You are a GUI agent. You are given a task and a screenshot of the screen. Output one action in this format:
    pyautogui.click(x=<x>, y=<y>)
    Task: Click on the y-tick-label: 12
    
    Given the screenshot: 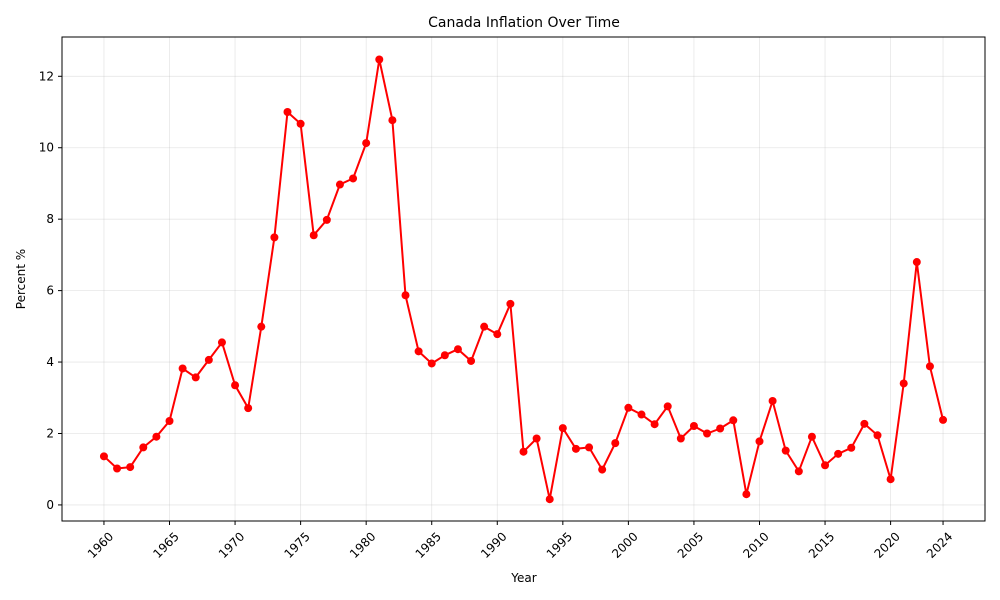 What is the action you would take?
    pyautogui.click(x=46, y=76)
    